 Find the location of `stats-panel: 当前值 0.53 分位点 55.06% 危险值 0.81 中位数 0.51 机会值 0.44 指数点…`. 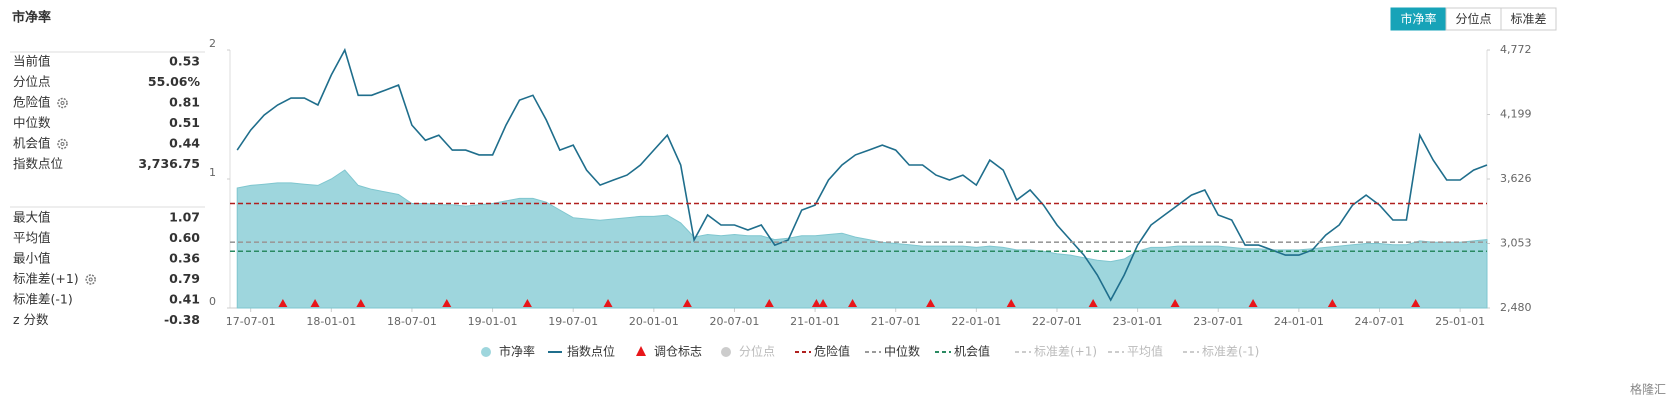

stats-panel: 当前值 0.53 分位点 55.06% 危险值 0.81 中位数 0.51 机会值 0.44 指数点… is located at coordinates (106, 191).